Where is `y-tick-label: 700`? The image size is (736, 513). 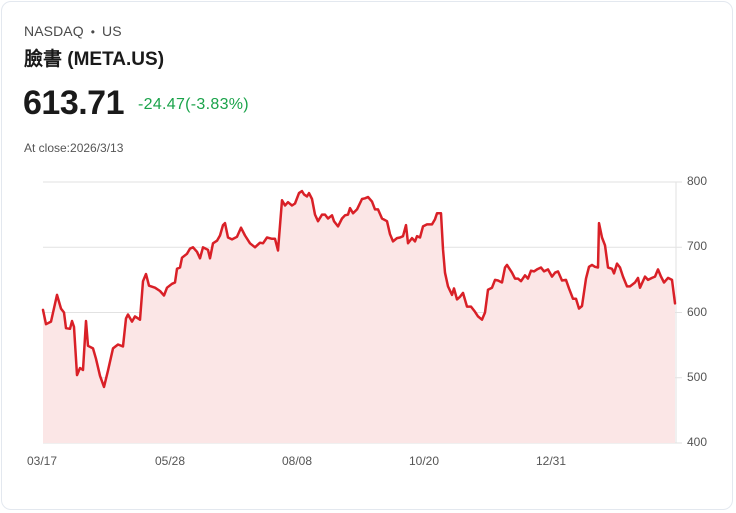
y-tick-label: 700 is located at coordinates (697, 246).